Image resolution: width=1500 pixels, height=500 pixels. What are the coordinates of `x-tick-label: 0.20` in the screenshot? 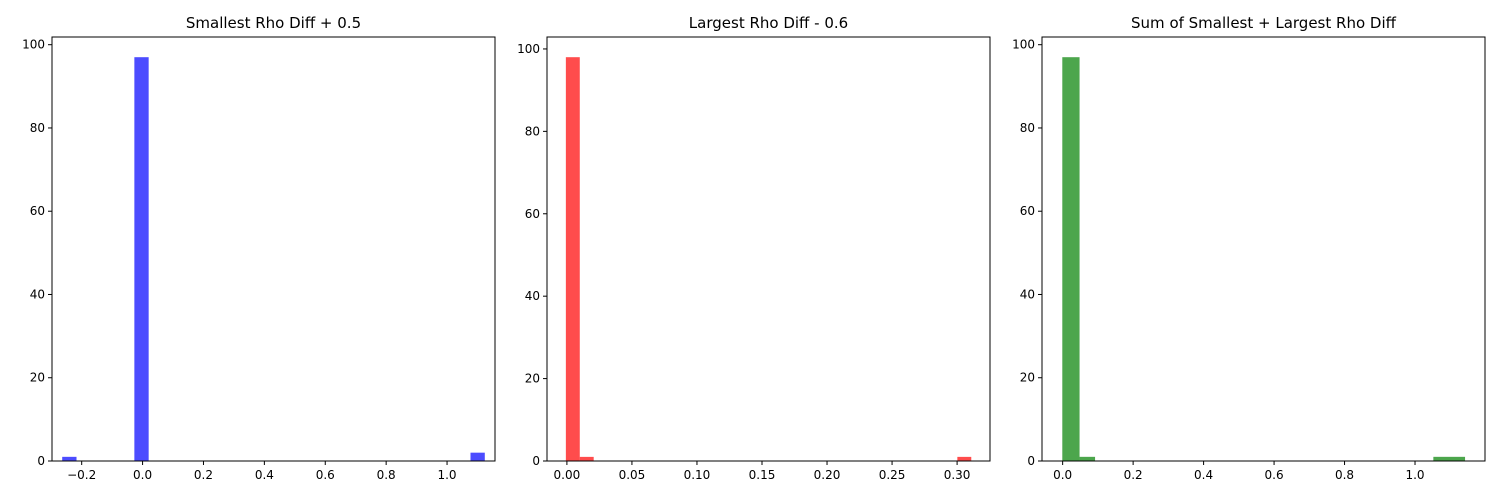 It's located at (827, 475).